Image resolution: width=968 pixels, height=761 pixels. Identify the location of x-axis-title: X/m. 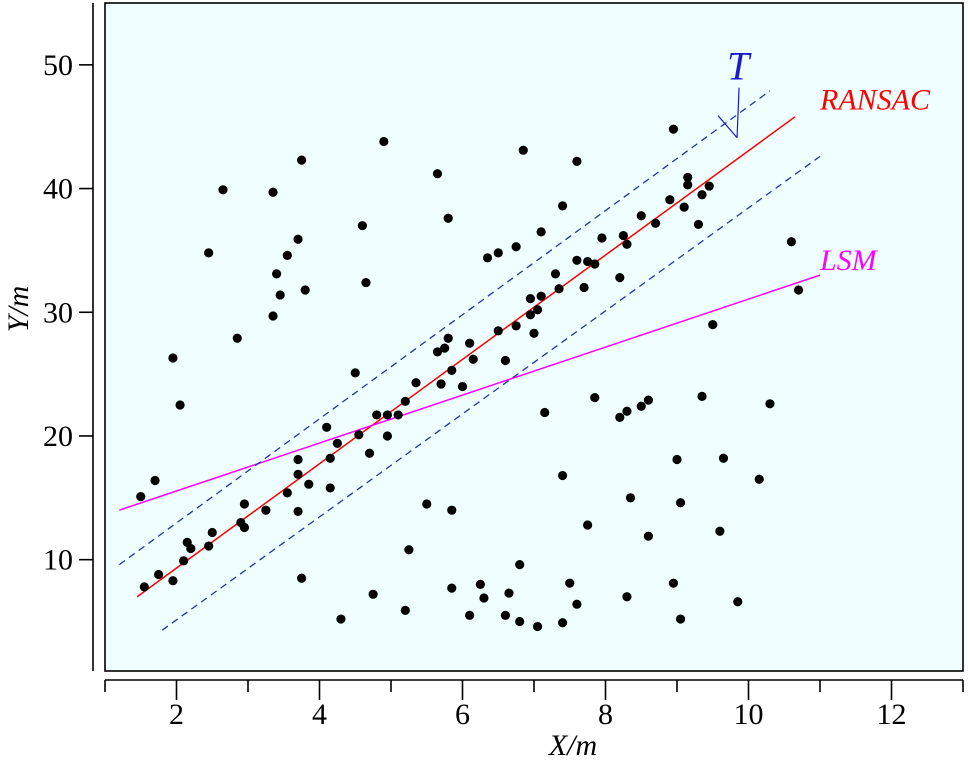
(572, 745).